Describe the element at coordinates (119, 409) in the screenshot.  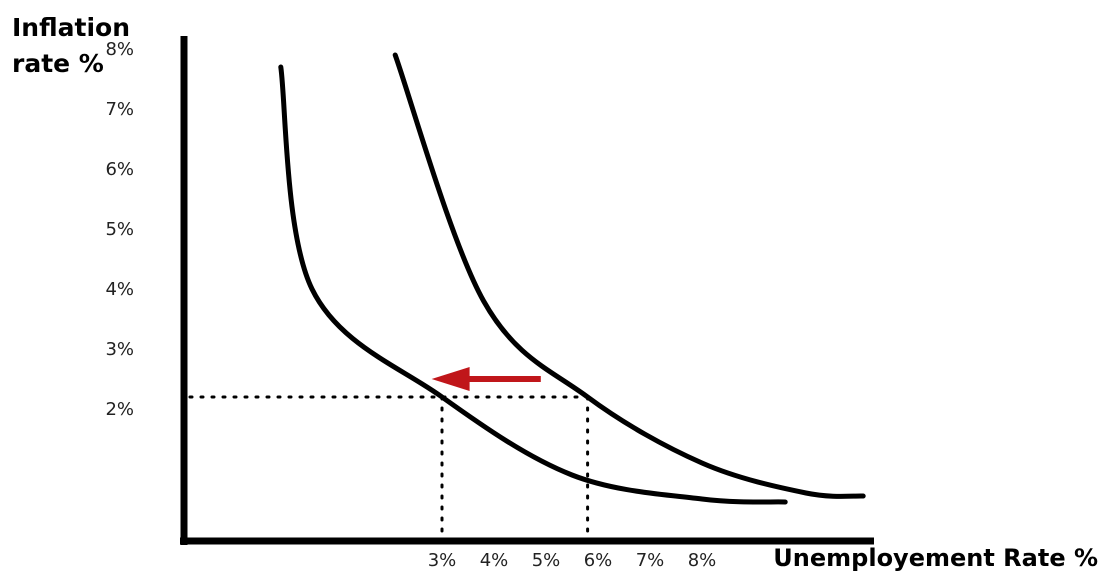
I see `y-tick-label: 2%` at that location.